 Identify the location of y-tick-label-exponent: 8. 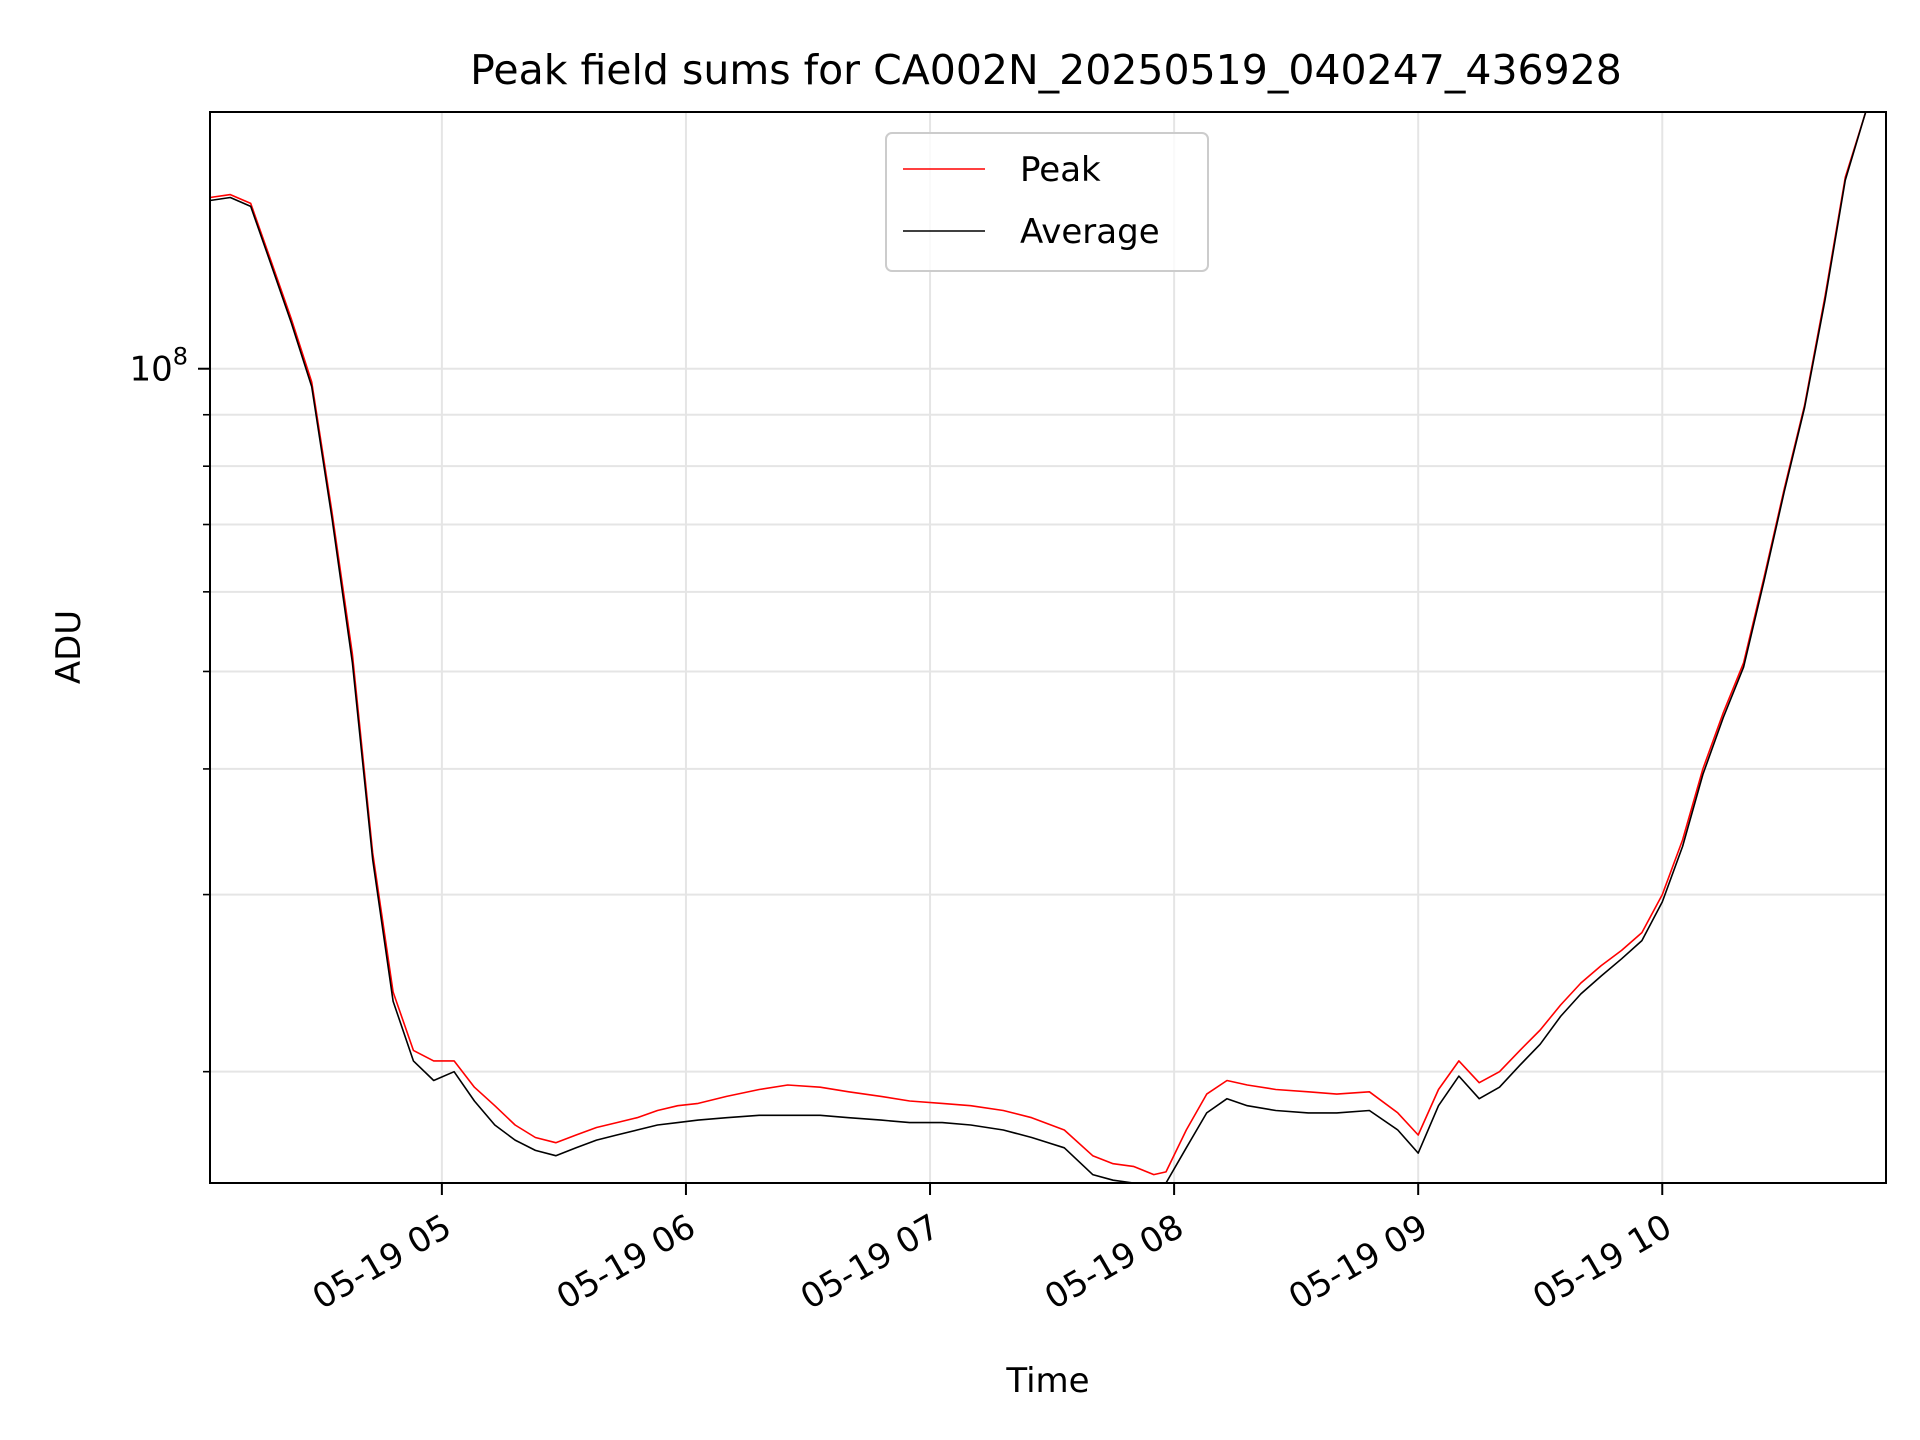
(180, 357).